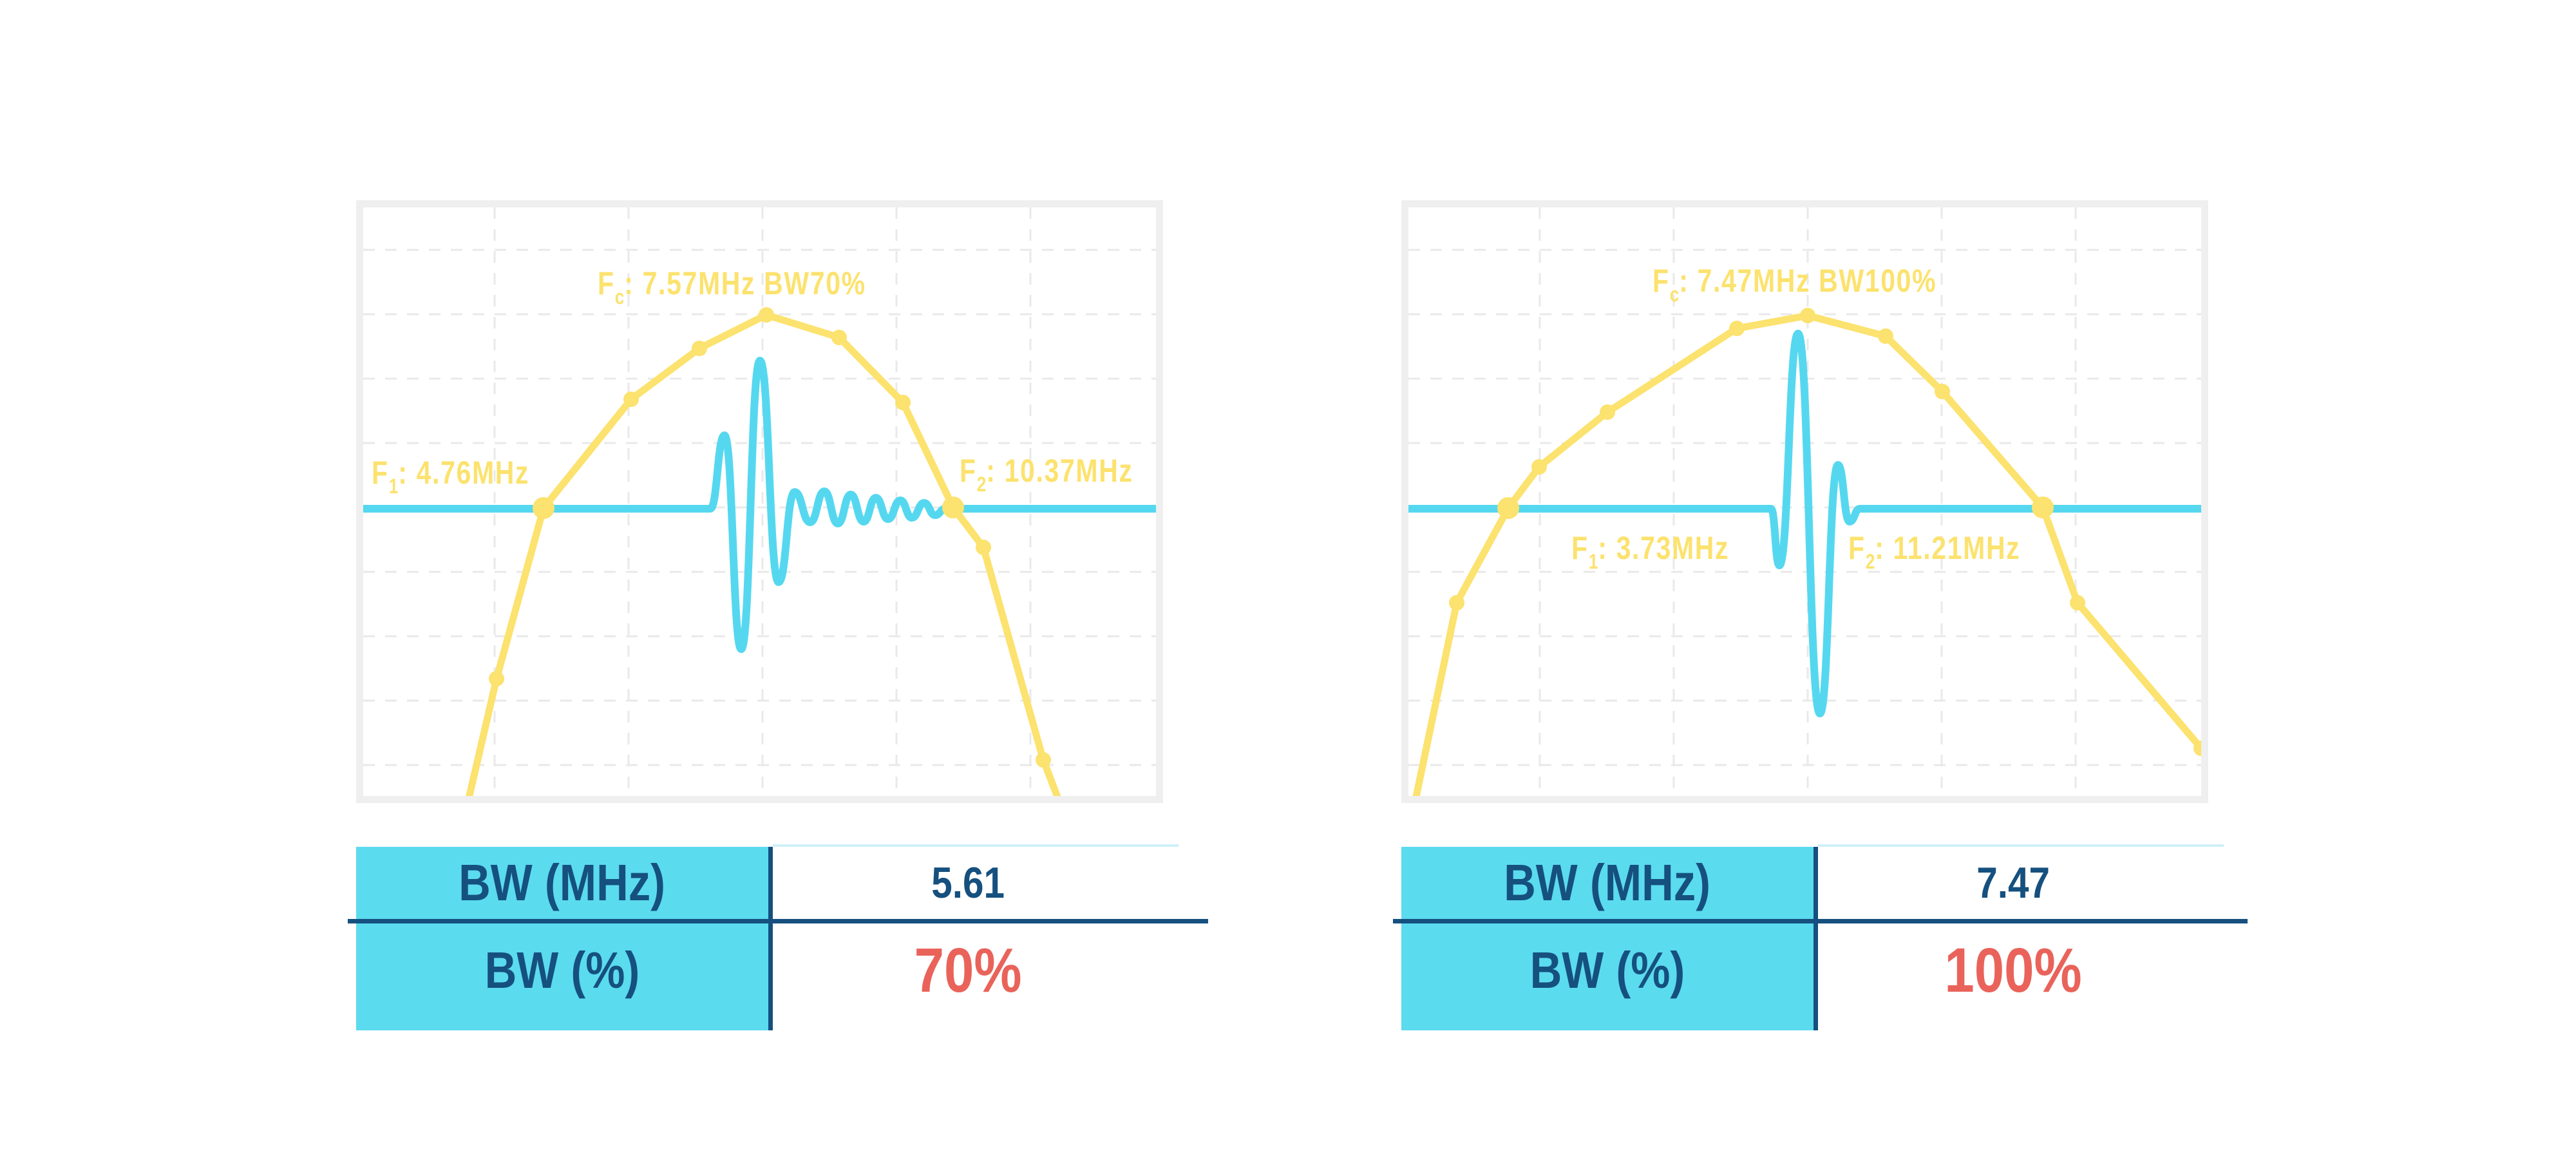  I want to click on center-frequency-annotation: Fc: 7.47MHz BW100%, so click(1795, 284).